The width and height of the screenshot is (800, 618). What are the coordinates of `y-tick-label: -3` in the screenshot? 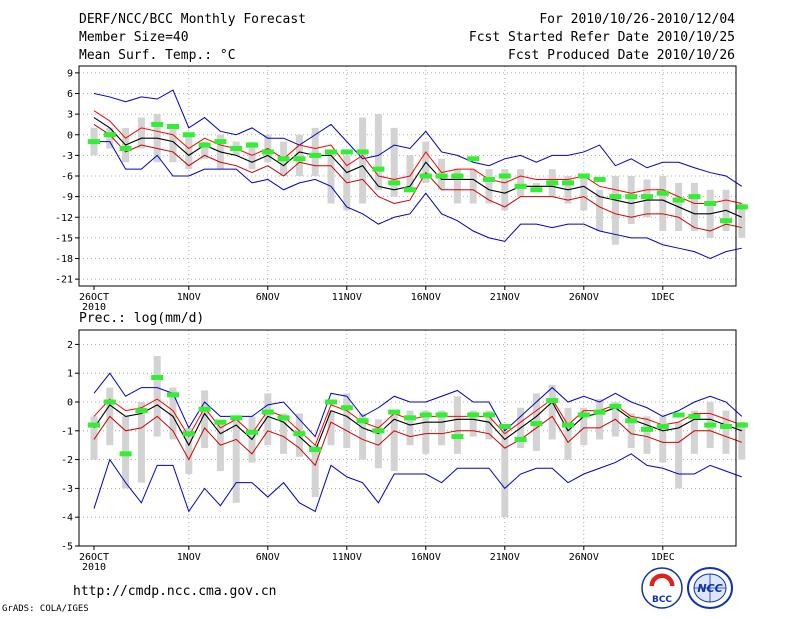 It's located at (67, 156).